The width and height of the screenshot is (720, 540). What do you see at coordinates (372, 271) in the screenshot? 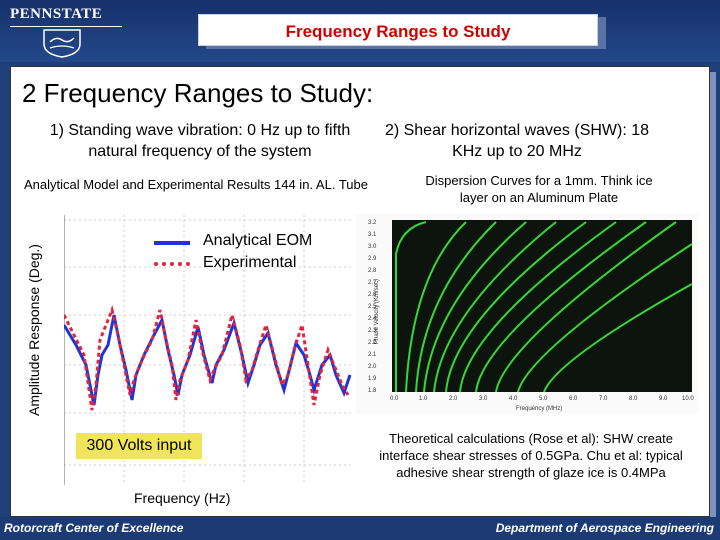
I see `y-tick-label: 2.8` at bounding box center [372, 271].